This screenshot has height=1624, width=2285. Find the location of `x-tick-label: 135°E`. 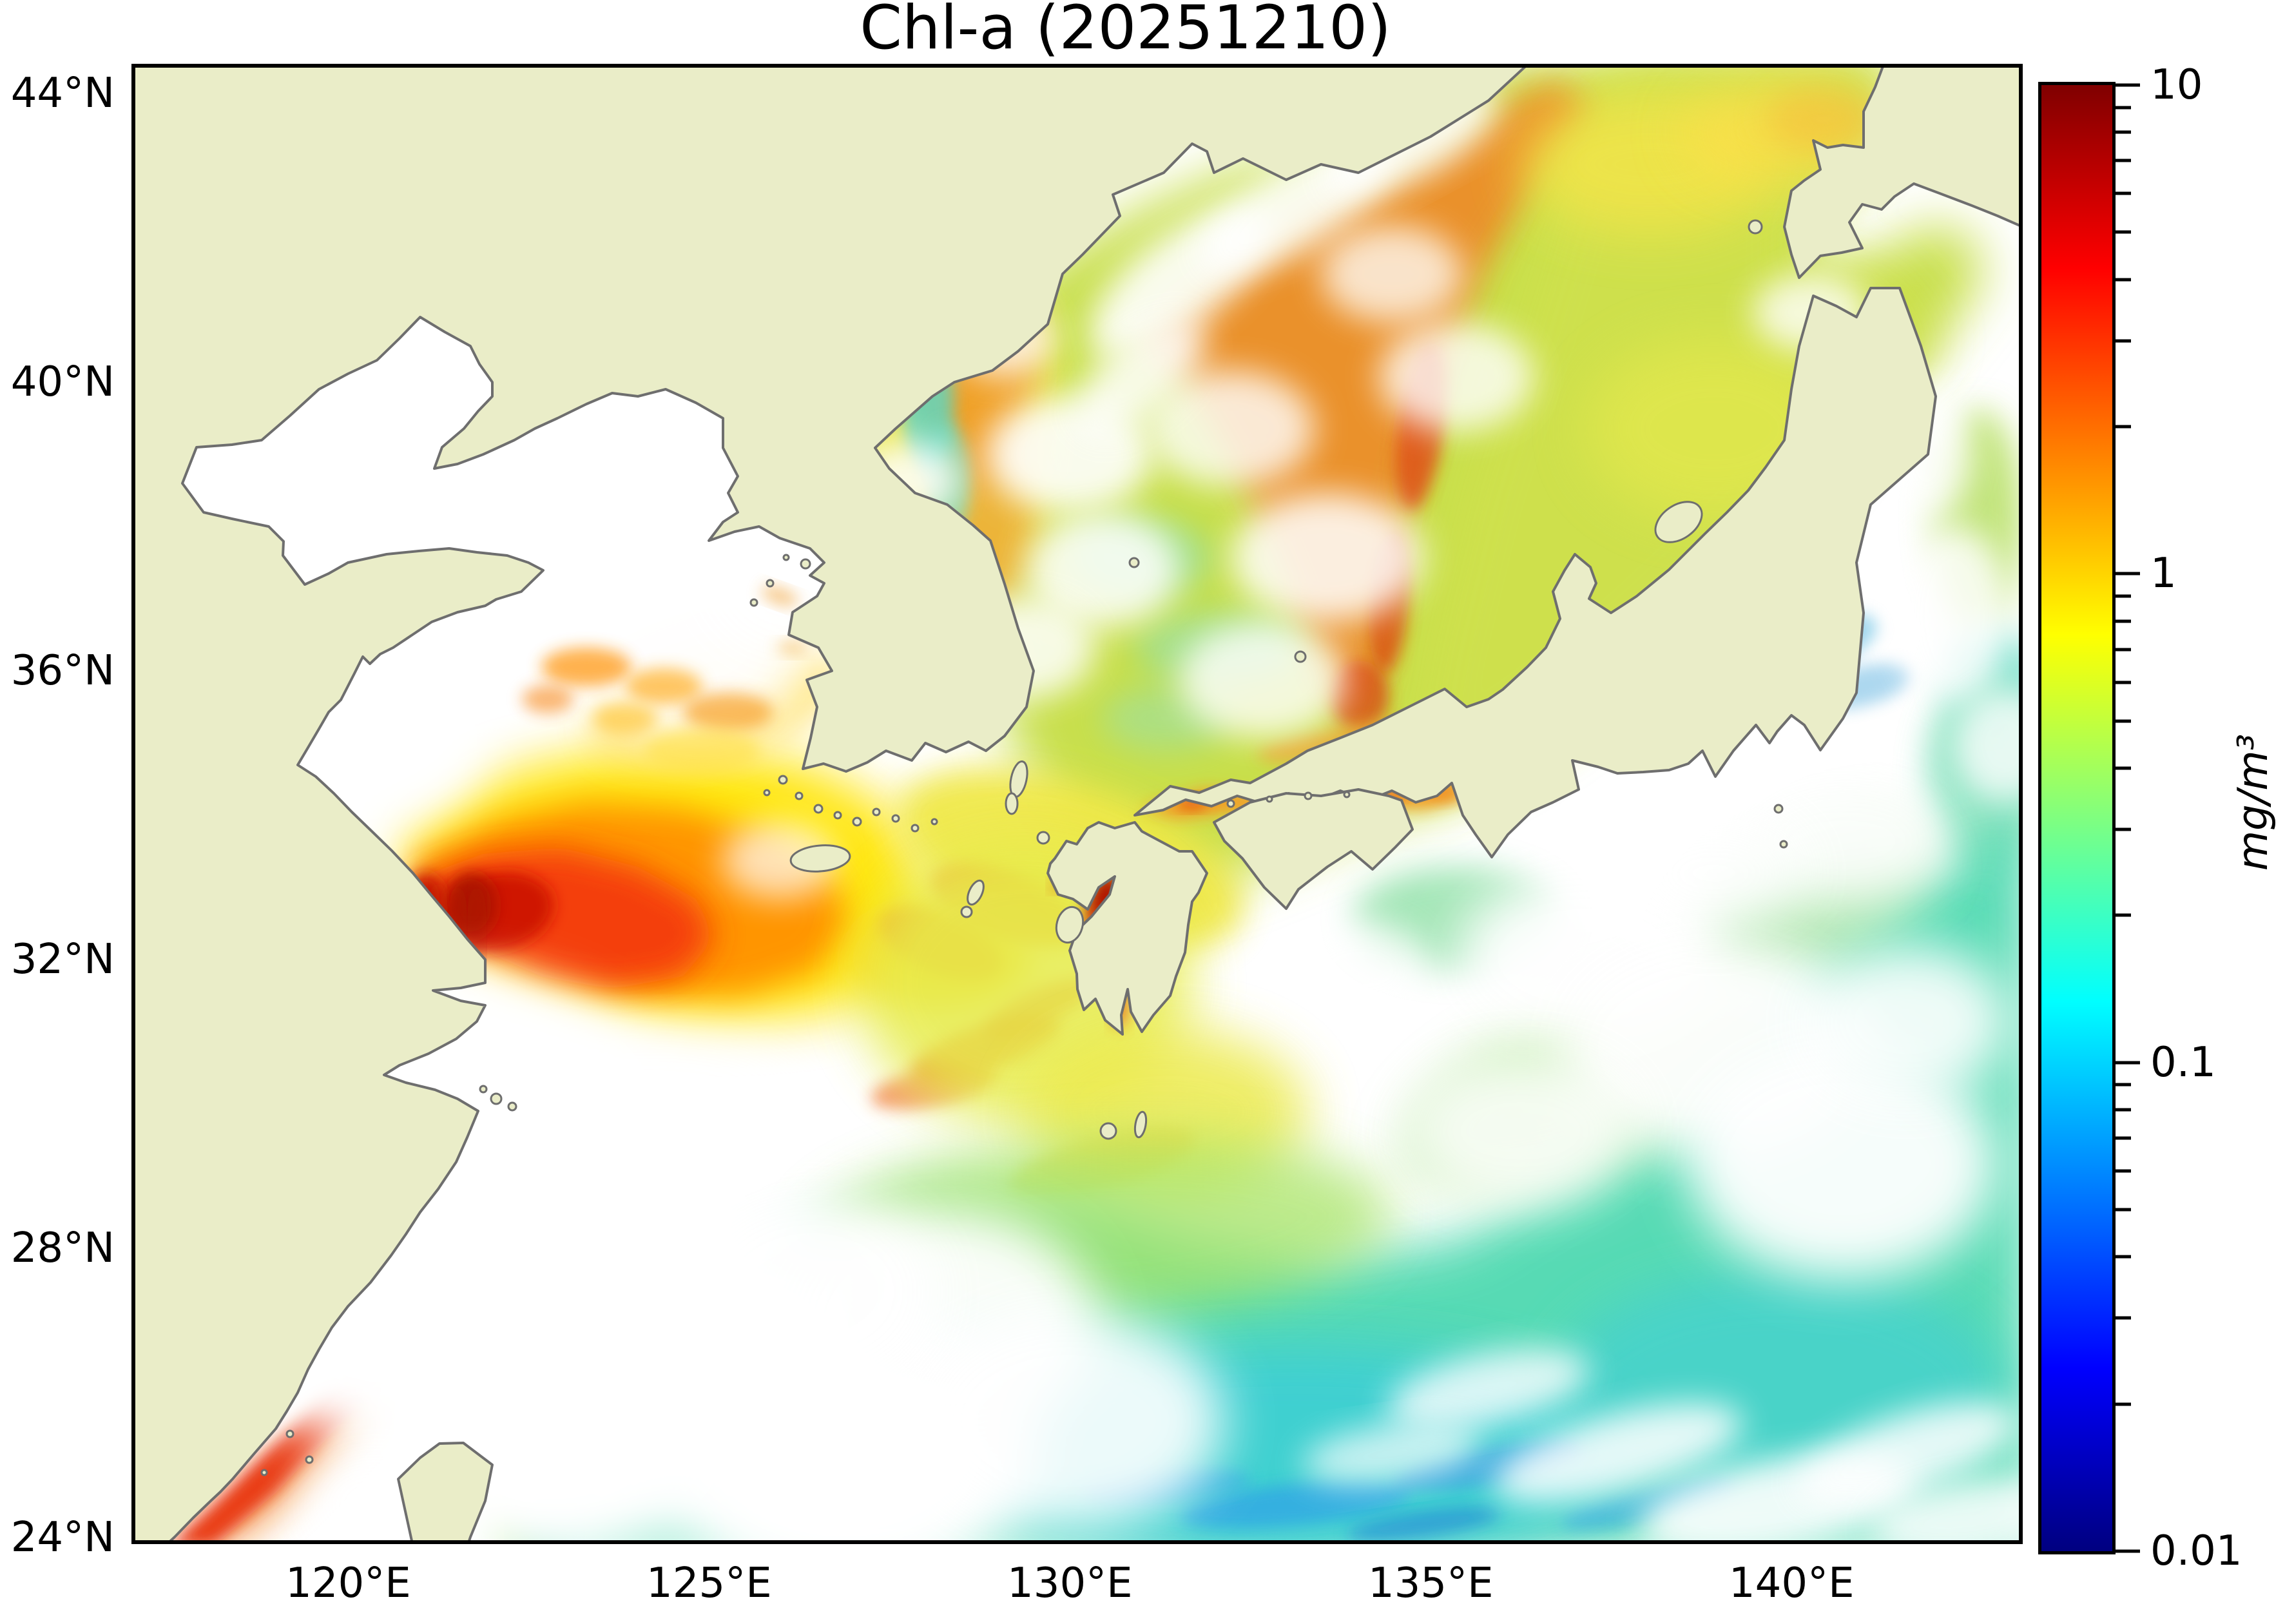

x-tick-label: 135°E is located at coordinates (1430, 1583).